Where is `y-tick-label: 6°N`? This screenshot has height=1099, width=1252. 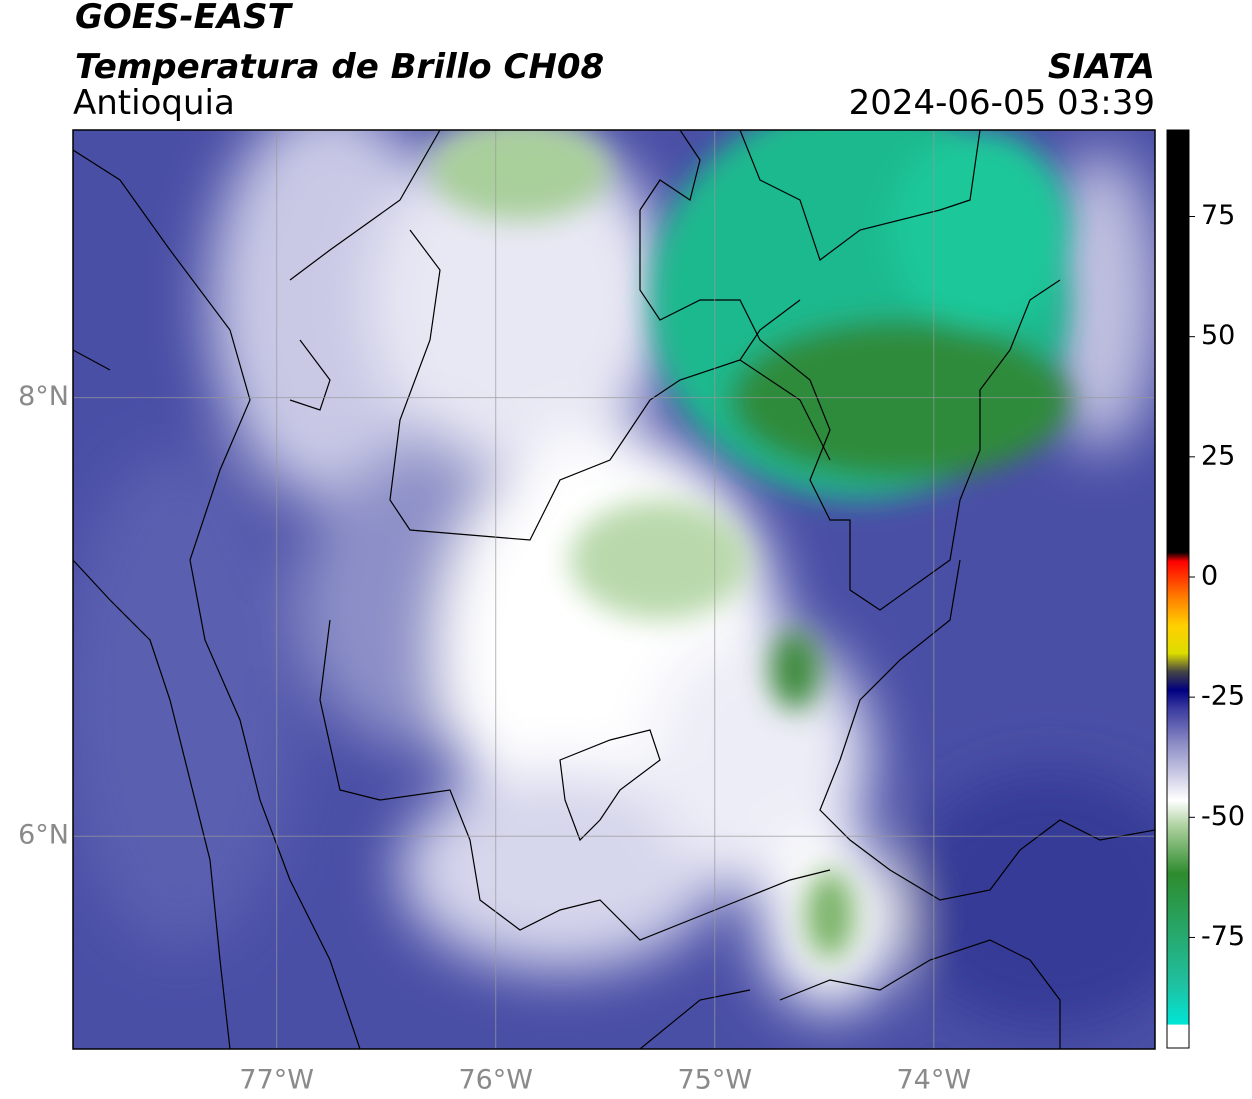
y-tick-label: 6°N is located at coordinates (43, 835).